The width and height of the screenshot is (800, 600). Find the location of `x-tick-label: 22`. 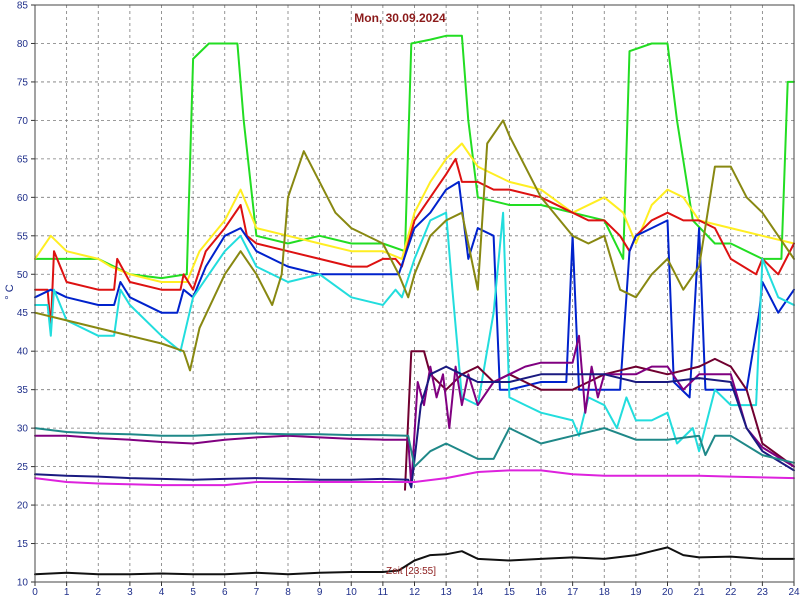

x-tick-label: 22 is located at coordinates (731, 592).